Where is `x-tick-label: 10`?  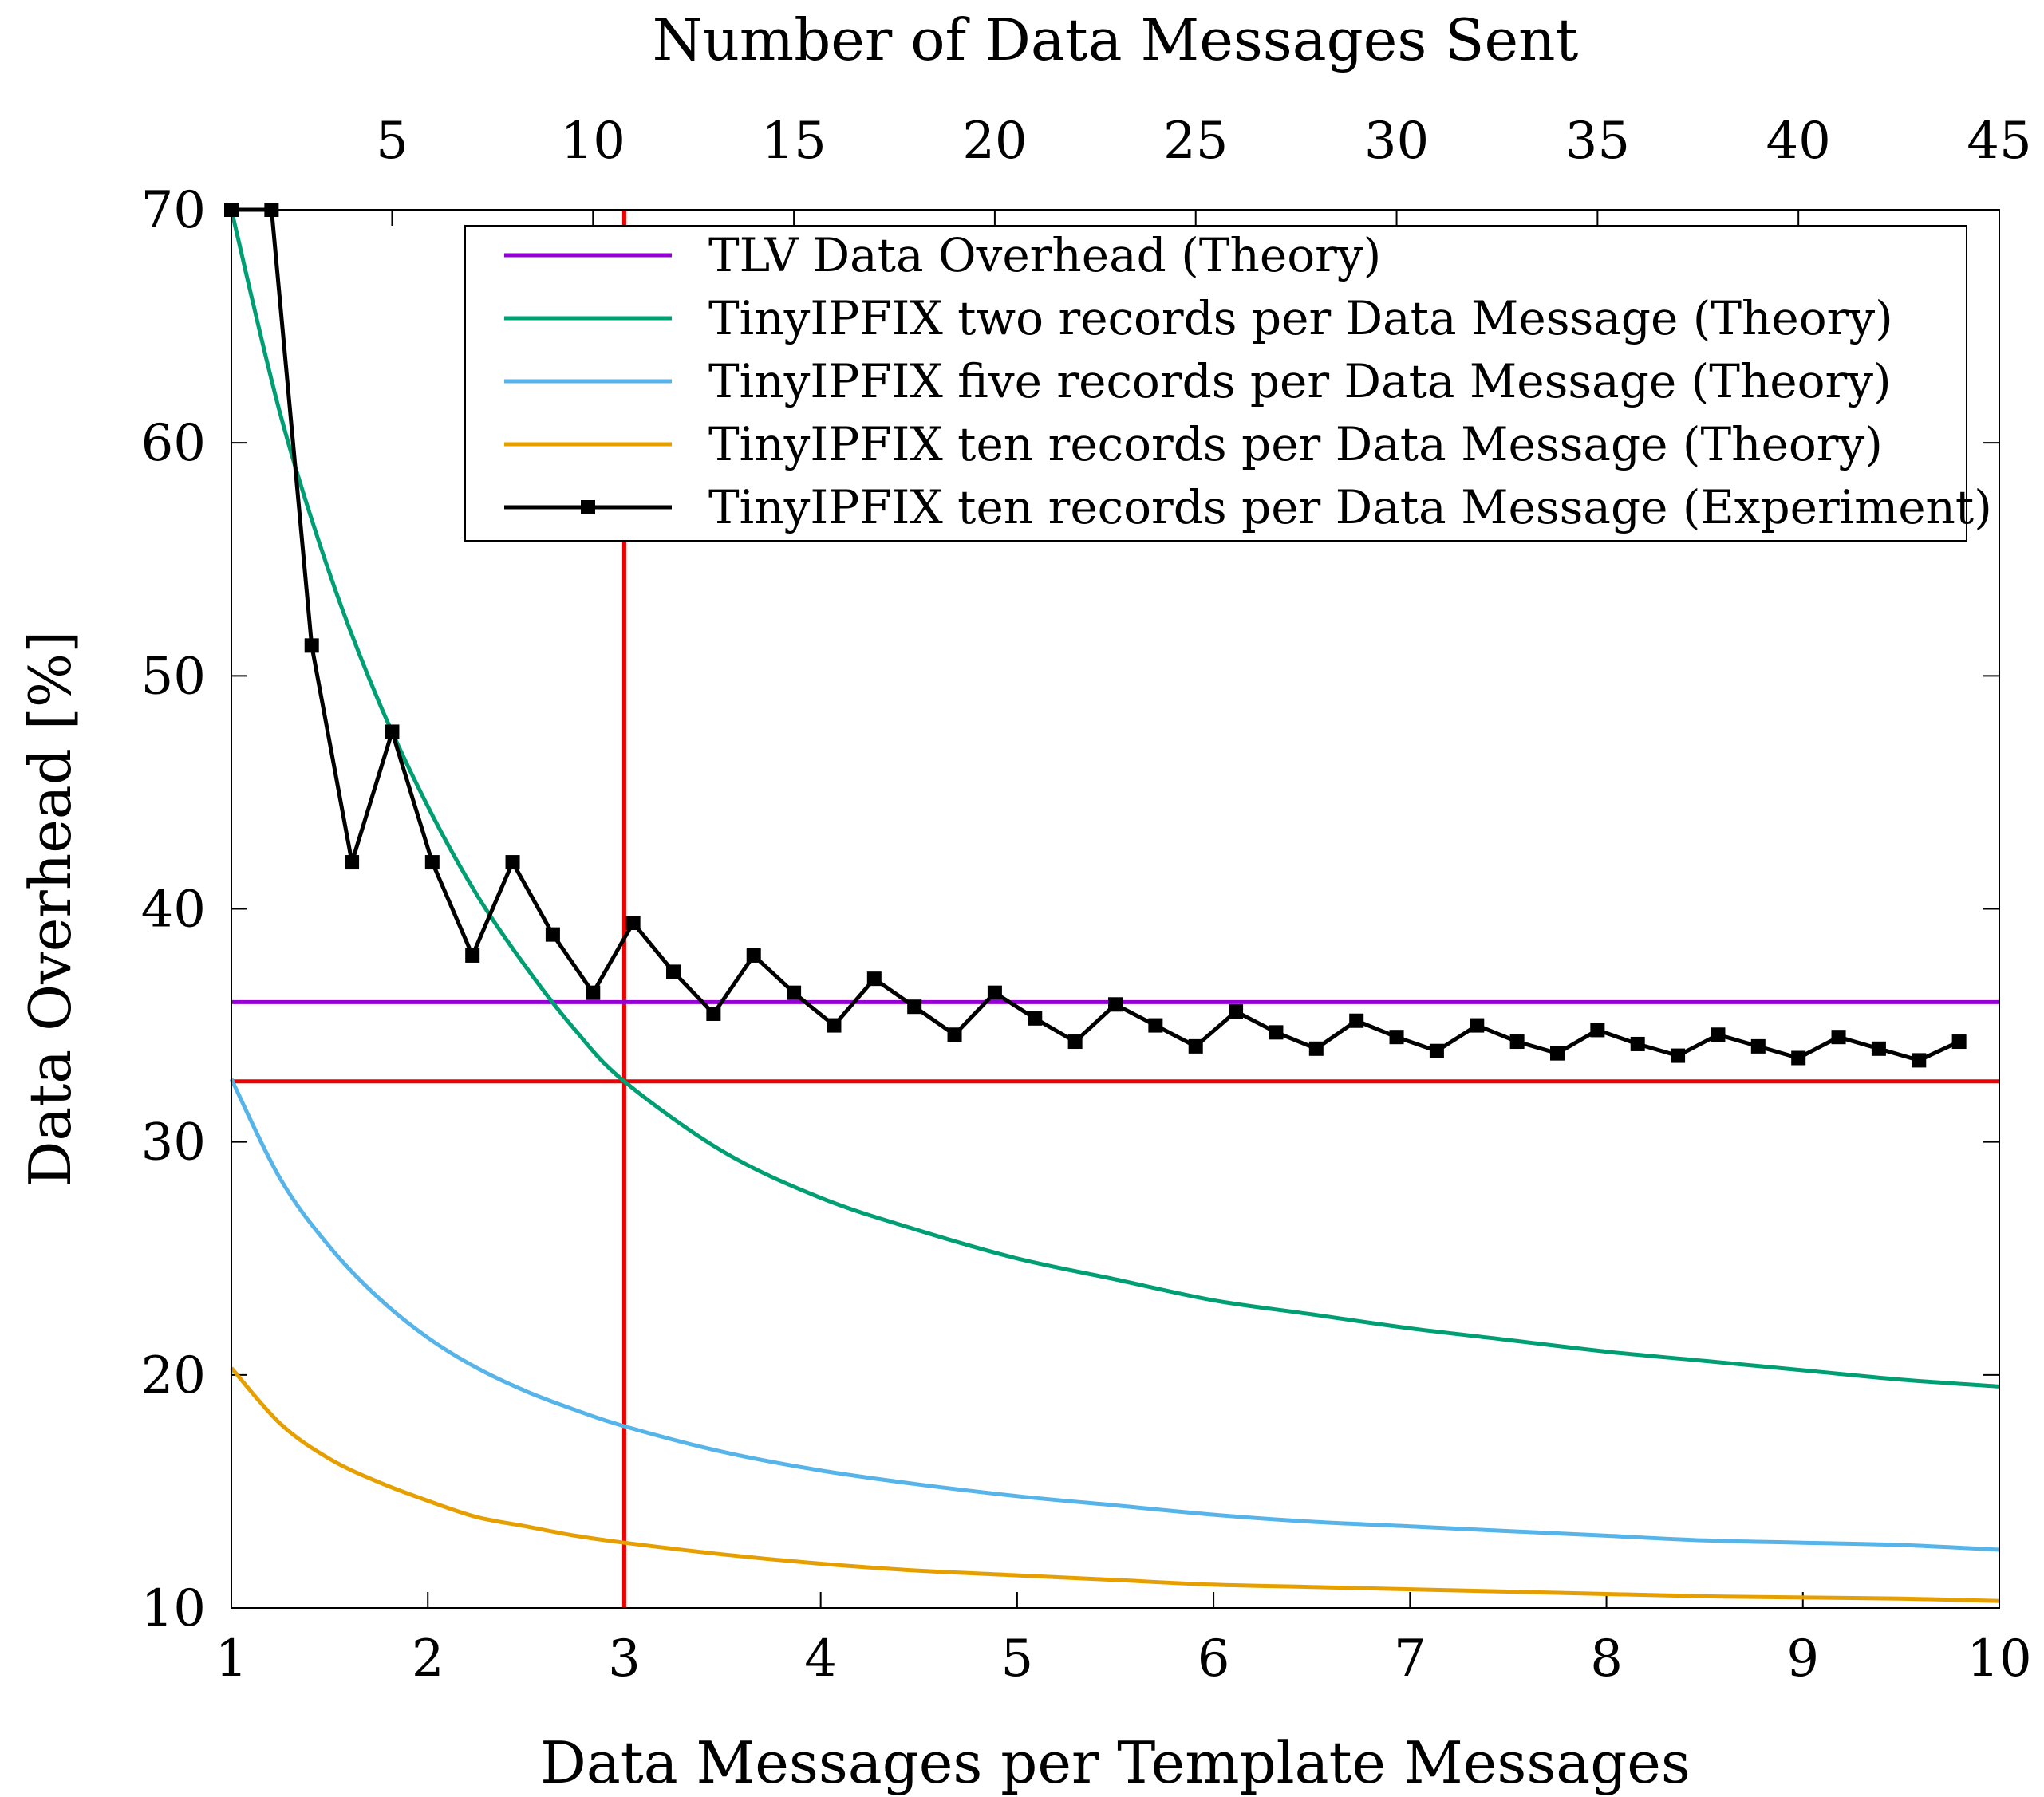 x-tick-label: 10 is located at coordinates (1999, 1659).